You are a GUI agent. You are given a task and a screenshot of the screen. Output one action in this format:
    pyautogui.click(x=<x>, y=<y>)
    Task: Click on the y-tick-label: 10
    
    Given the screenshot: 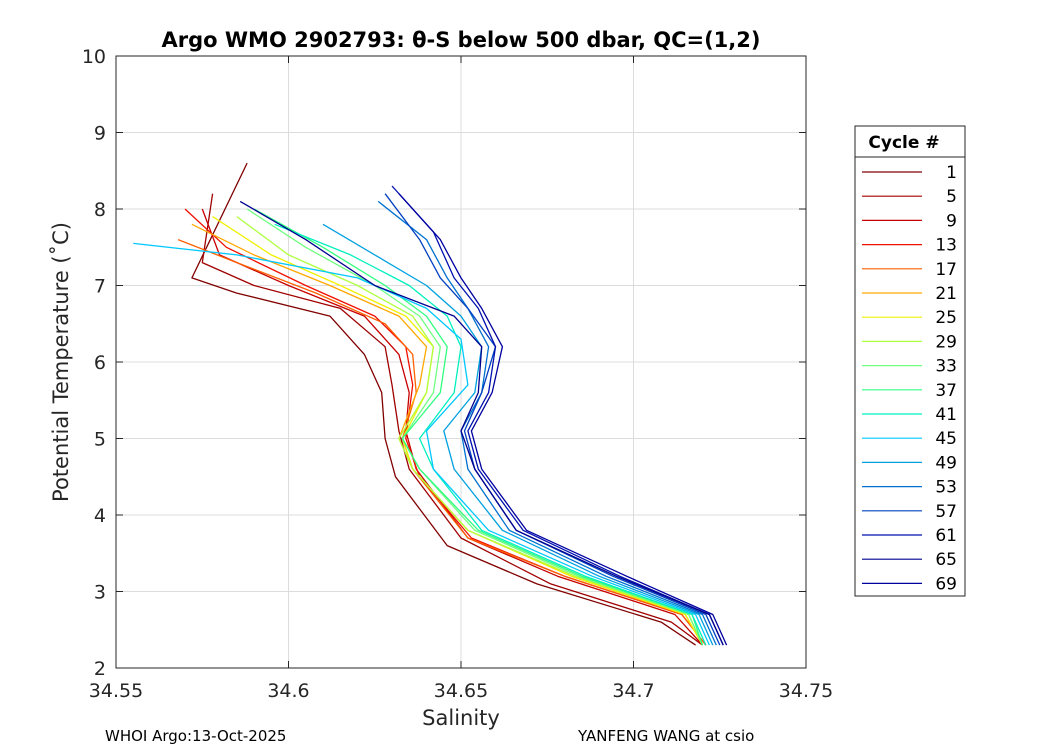 What is the action you would take?
    pyautogui.click(x=94, y=57)
    